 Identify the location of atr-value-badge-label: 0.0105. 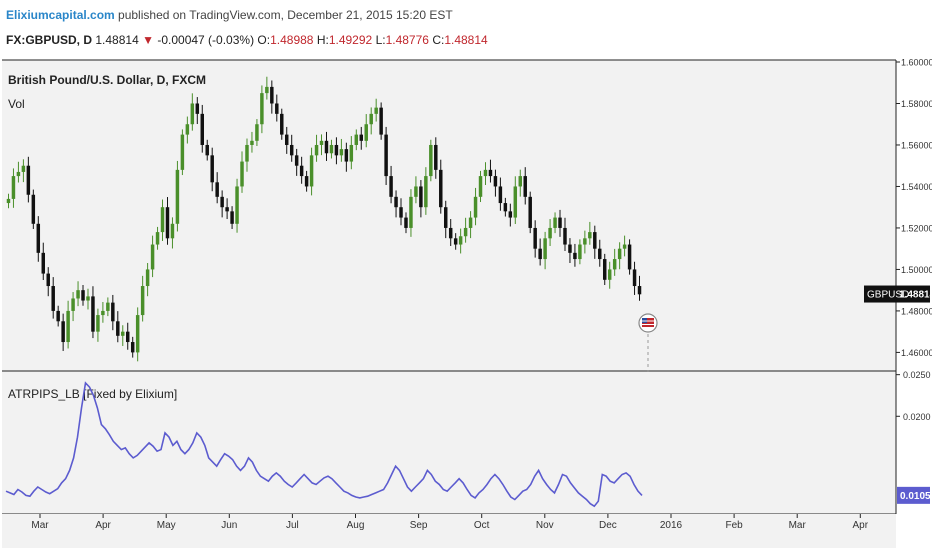
(915, 496).